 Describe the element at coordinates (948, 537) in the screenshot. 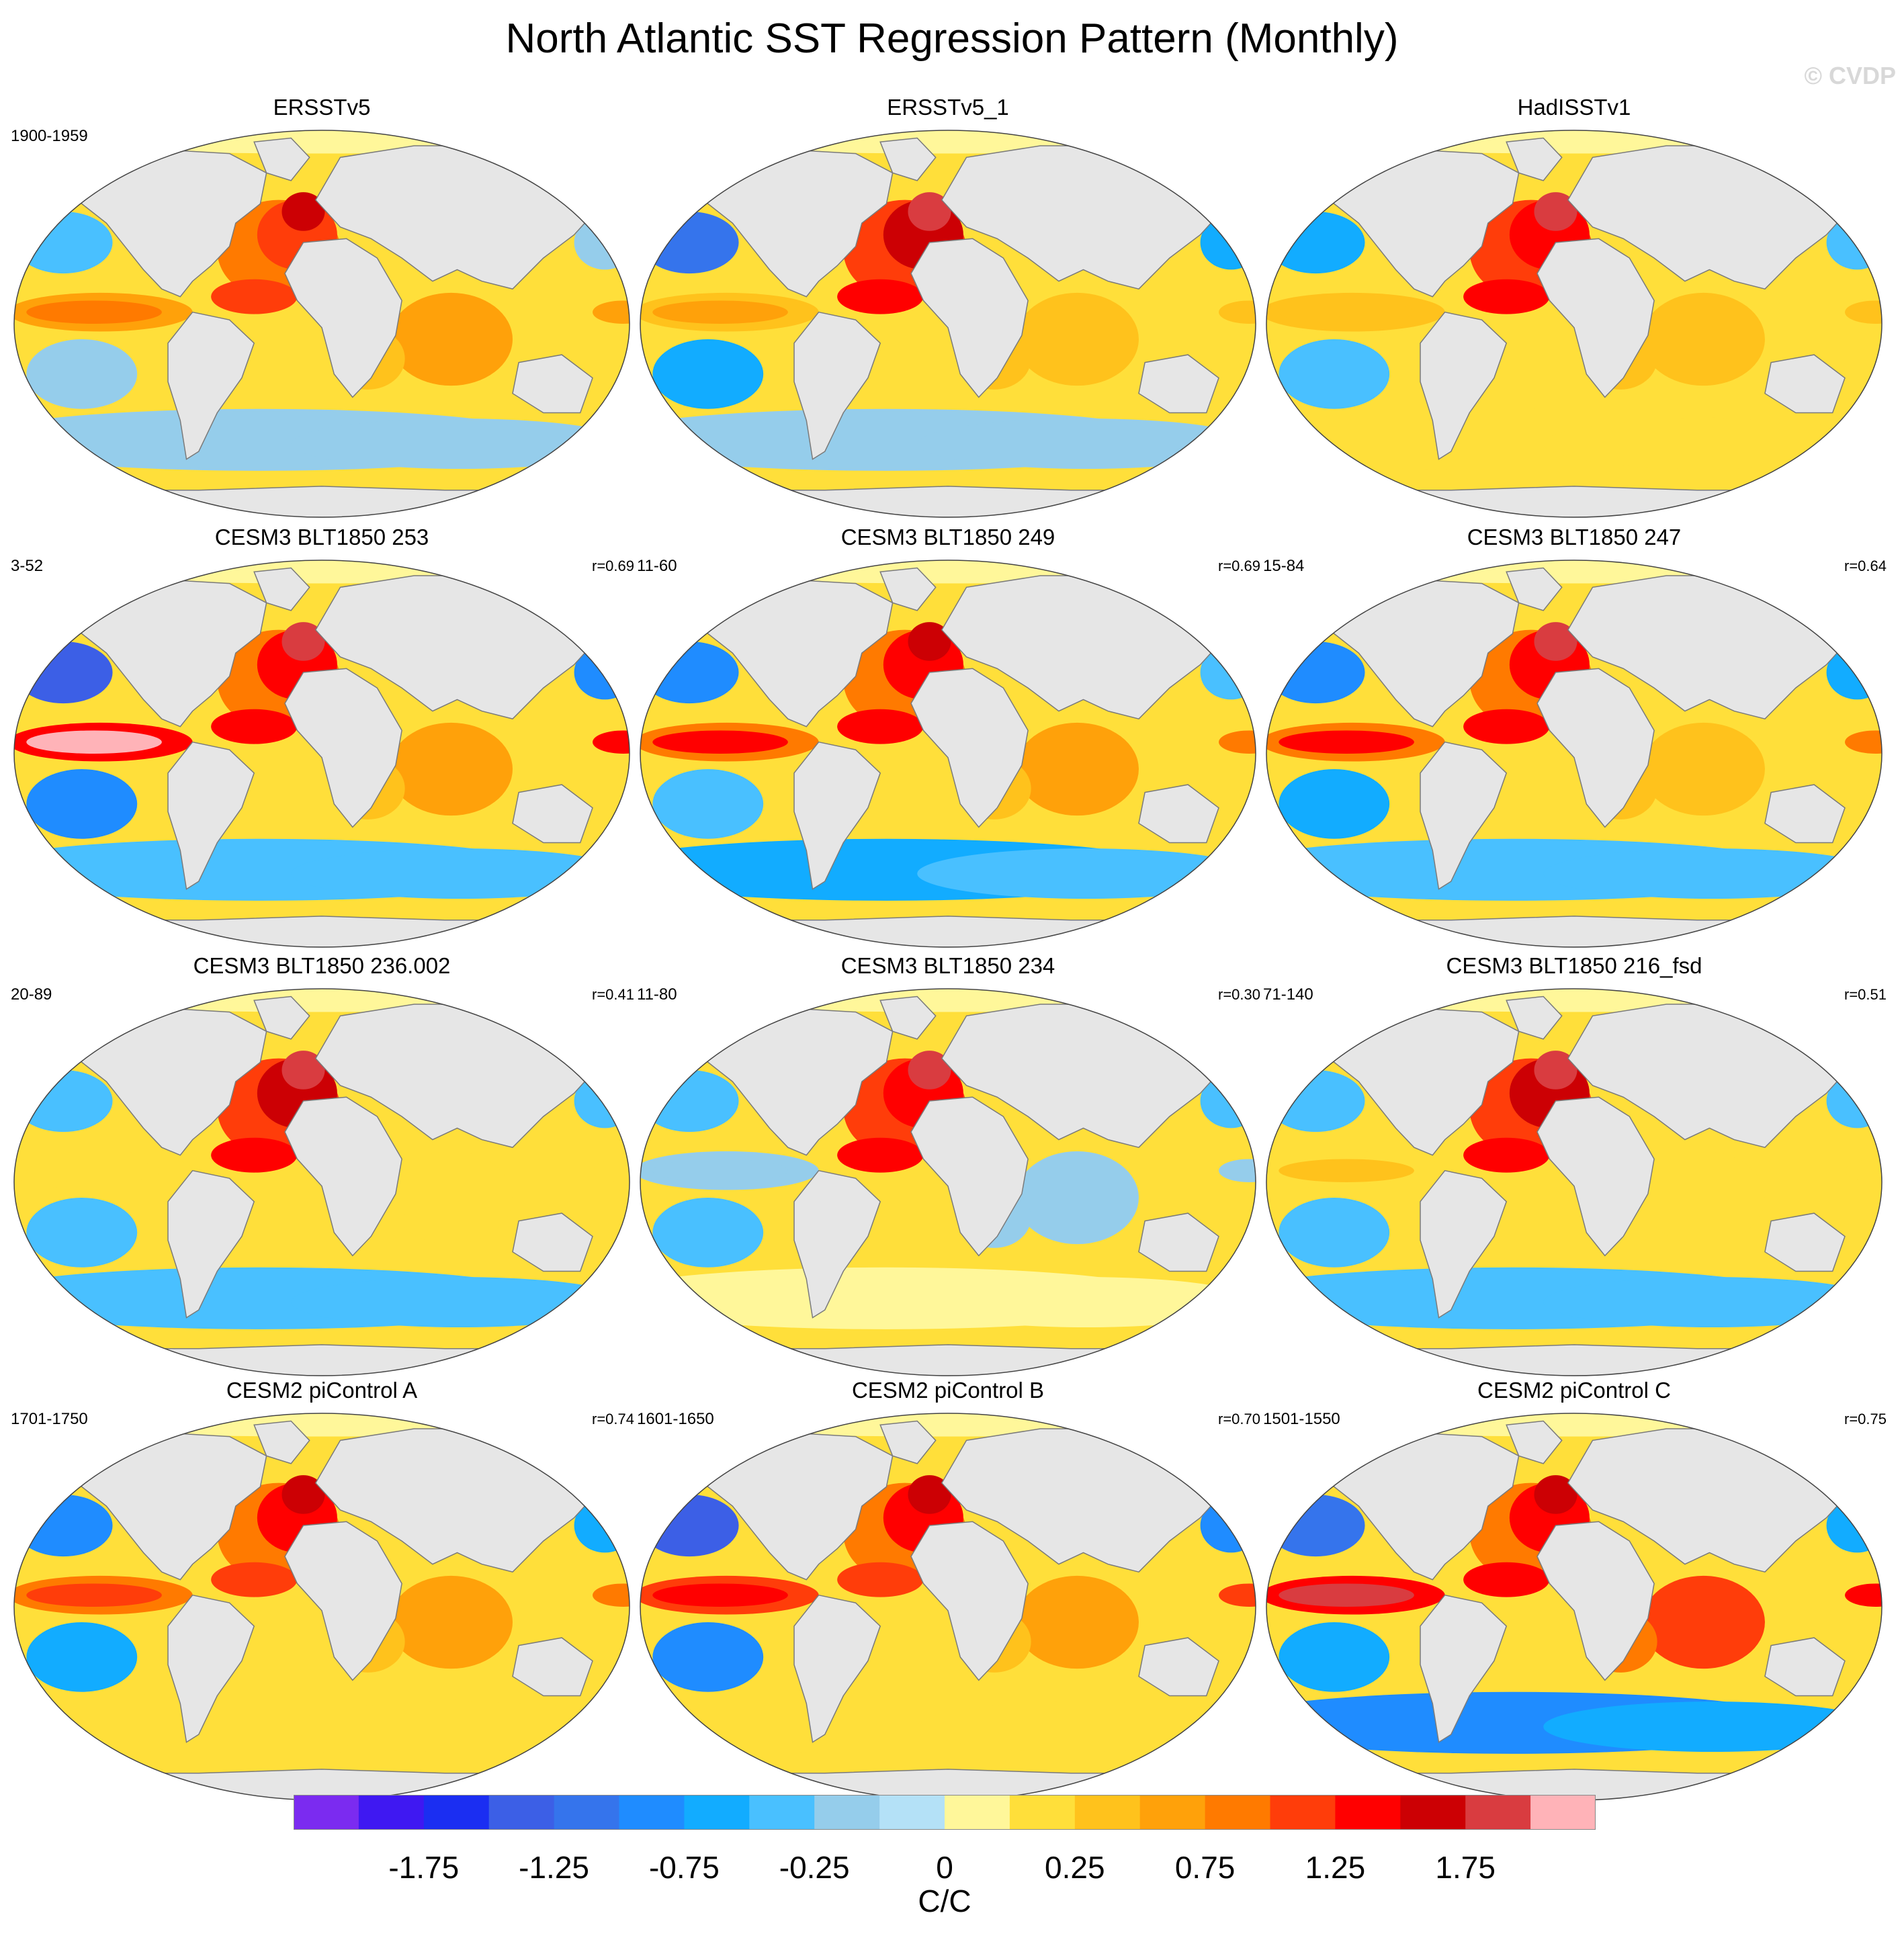

I see `panel-title: CESM3 BLT1850 249` at that location.